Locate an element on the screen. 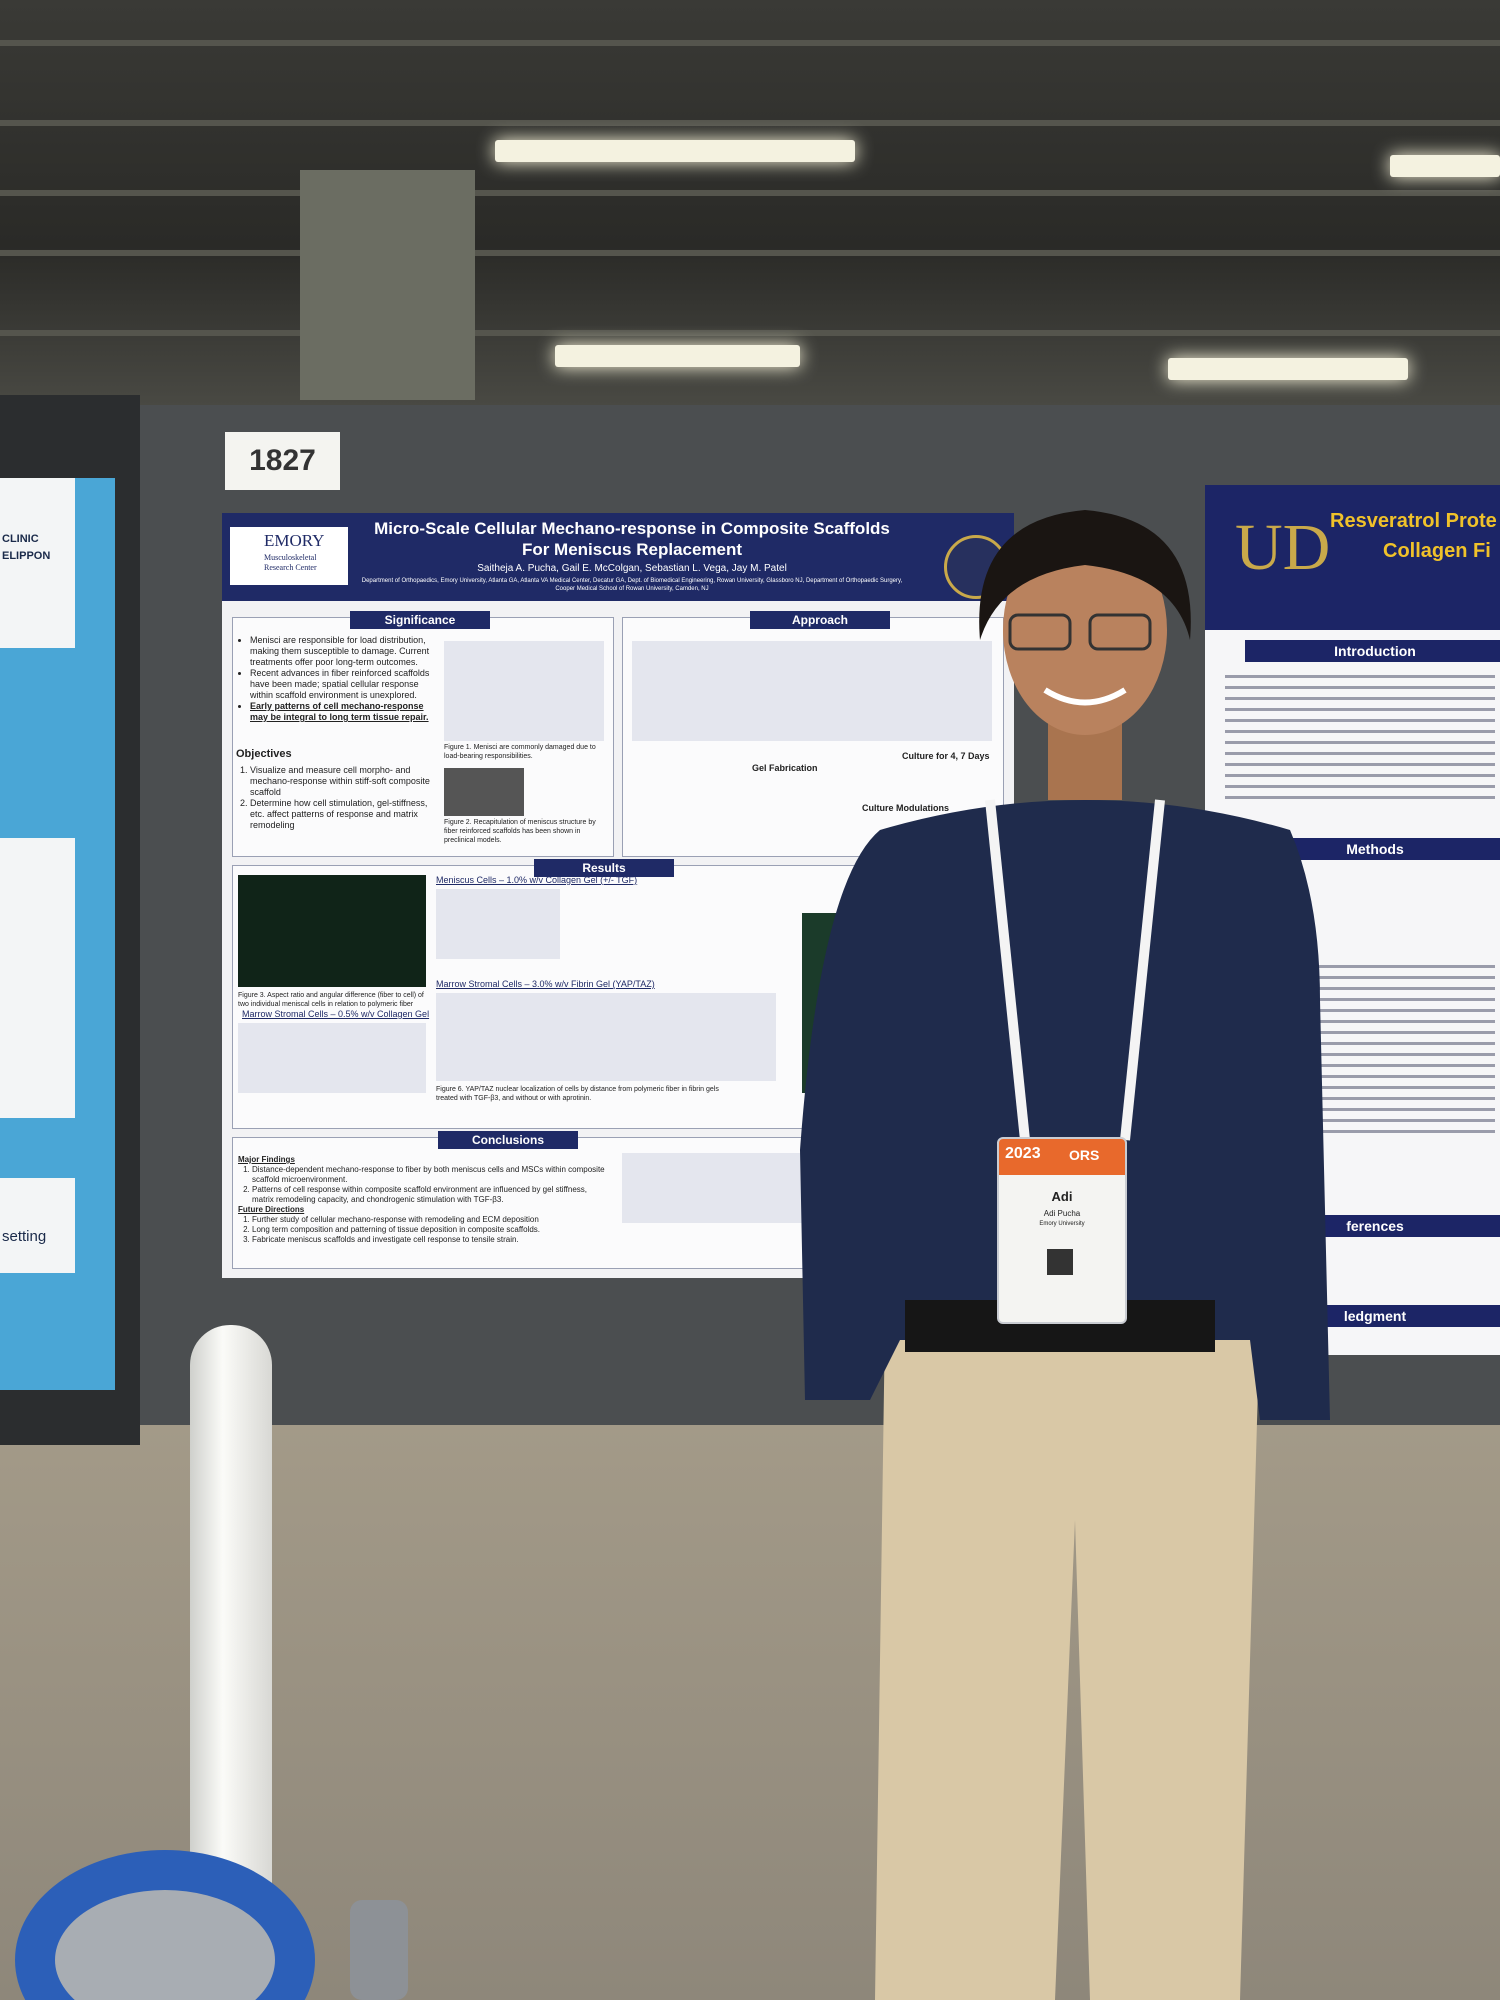 The image size is (1500, 2000). logo: UD is located at coordinates (1283, 547).